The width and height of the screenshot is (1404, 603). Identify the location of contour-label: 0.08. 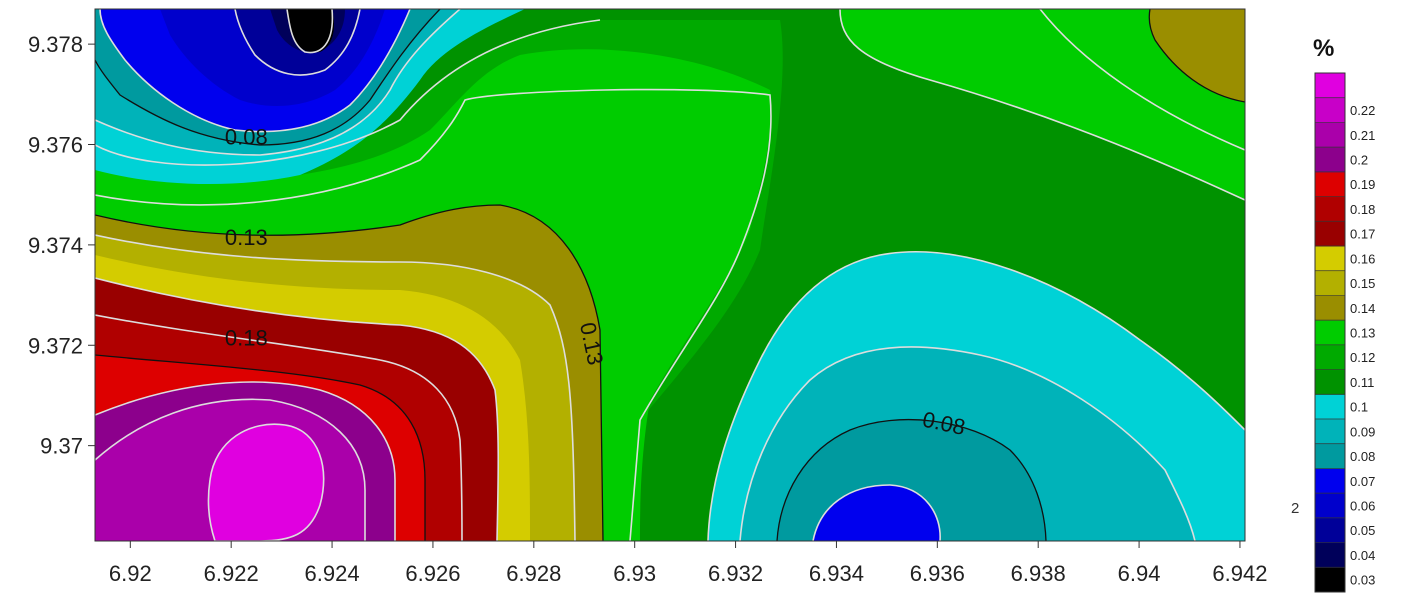
(246, 137).